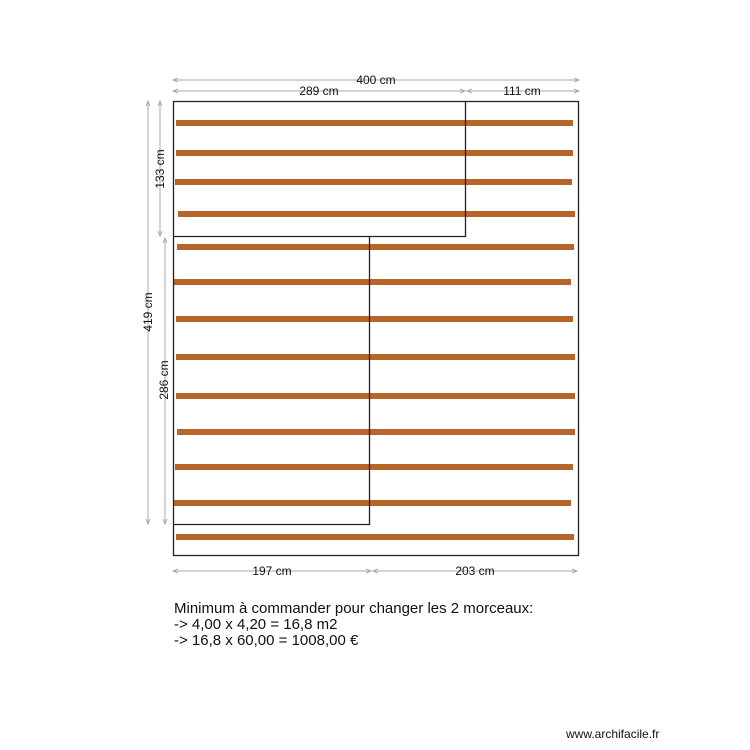 Image resolution: width=750 pixels, height=750 pixels. Describe the element at coordinates (160, 168) in the screenshot. I see `dim-left-upper: 133 cm` at that location.